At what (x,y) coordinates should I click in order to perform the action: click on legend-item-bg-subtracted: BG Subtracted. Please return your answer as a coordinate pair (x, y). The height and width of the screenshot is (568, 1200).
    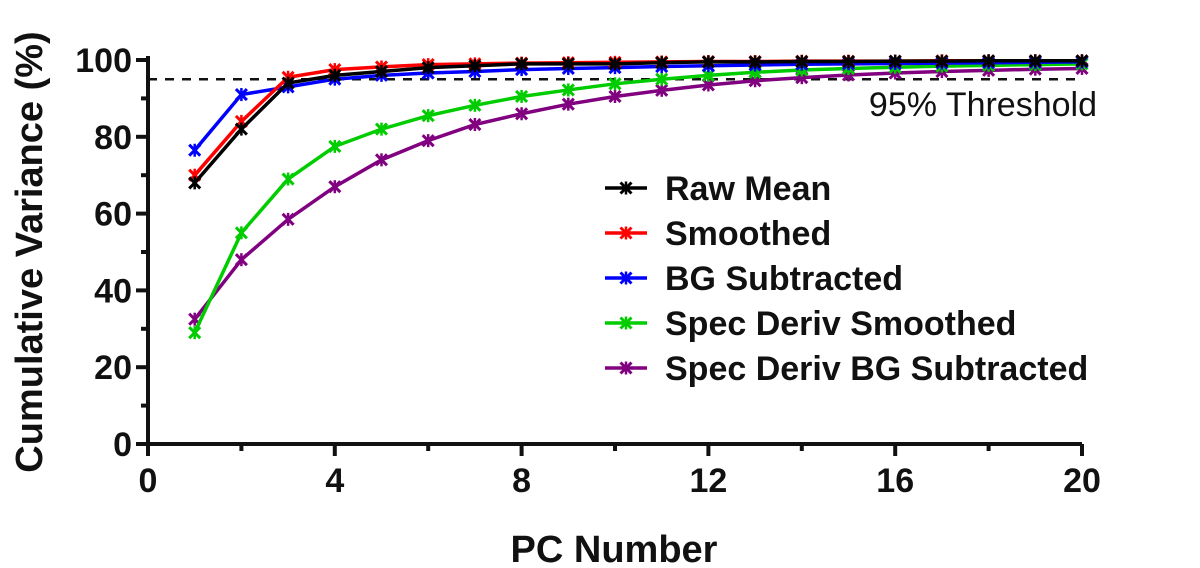
    Looking at the image, I should click on (754, 279).